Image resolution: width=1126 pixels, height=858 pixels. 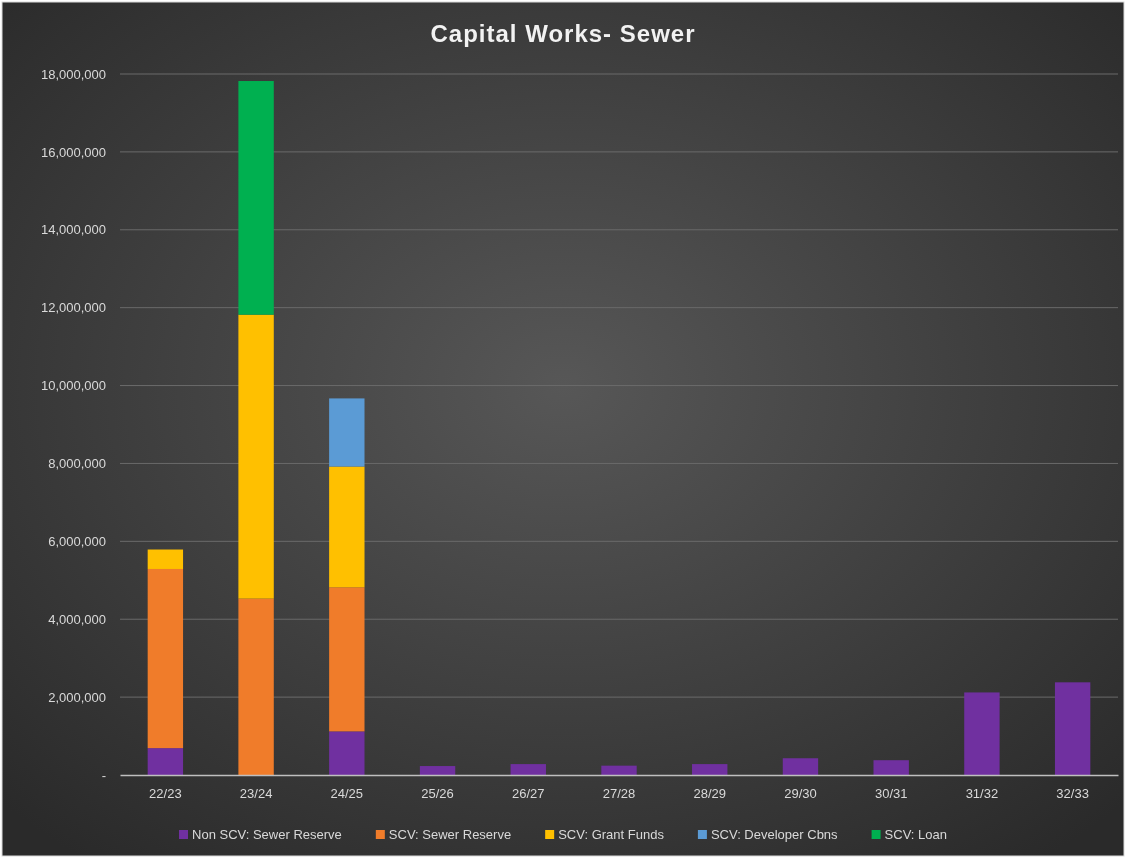 I want to click on y-tick-label: 8,000,000, so click(x=77, y=464).